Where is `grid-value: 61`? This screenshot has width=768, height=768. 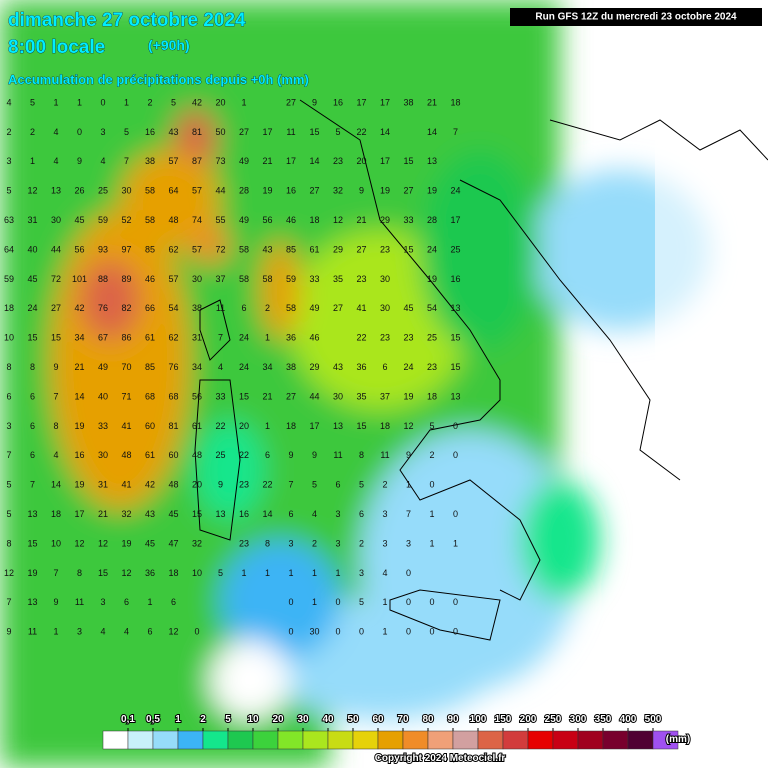 grid-value: 61 is located at coordinates (150, 455).